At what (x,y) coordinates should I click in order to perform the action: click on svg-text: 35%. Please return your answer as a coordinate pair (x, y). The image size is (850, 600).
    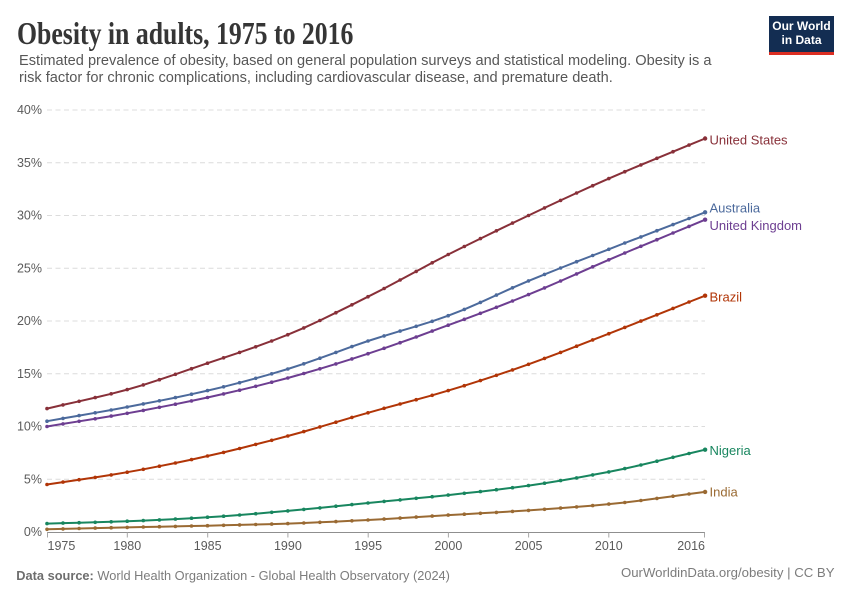
    Looking at the image, I should click on (29, 163).